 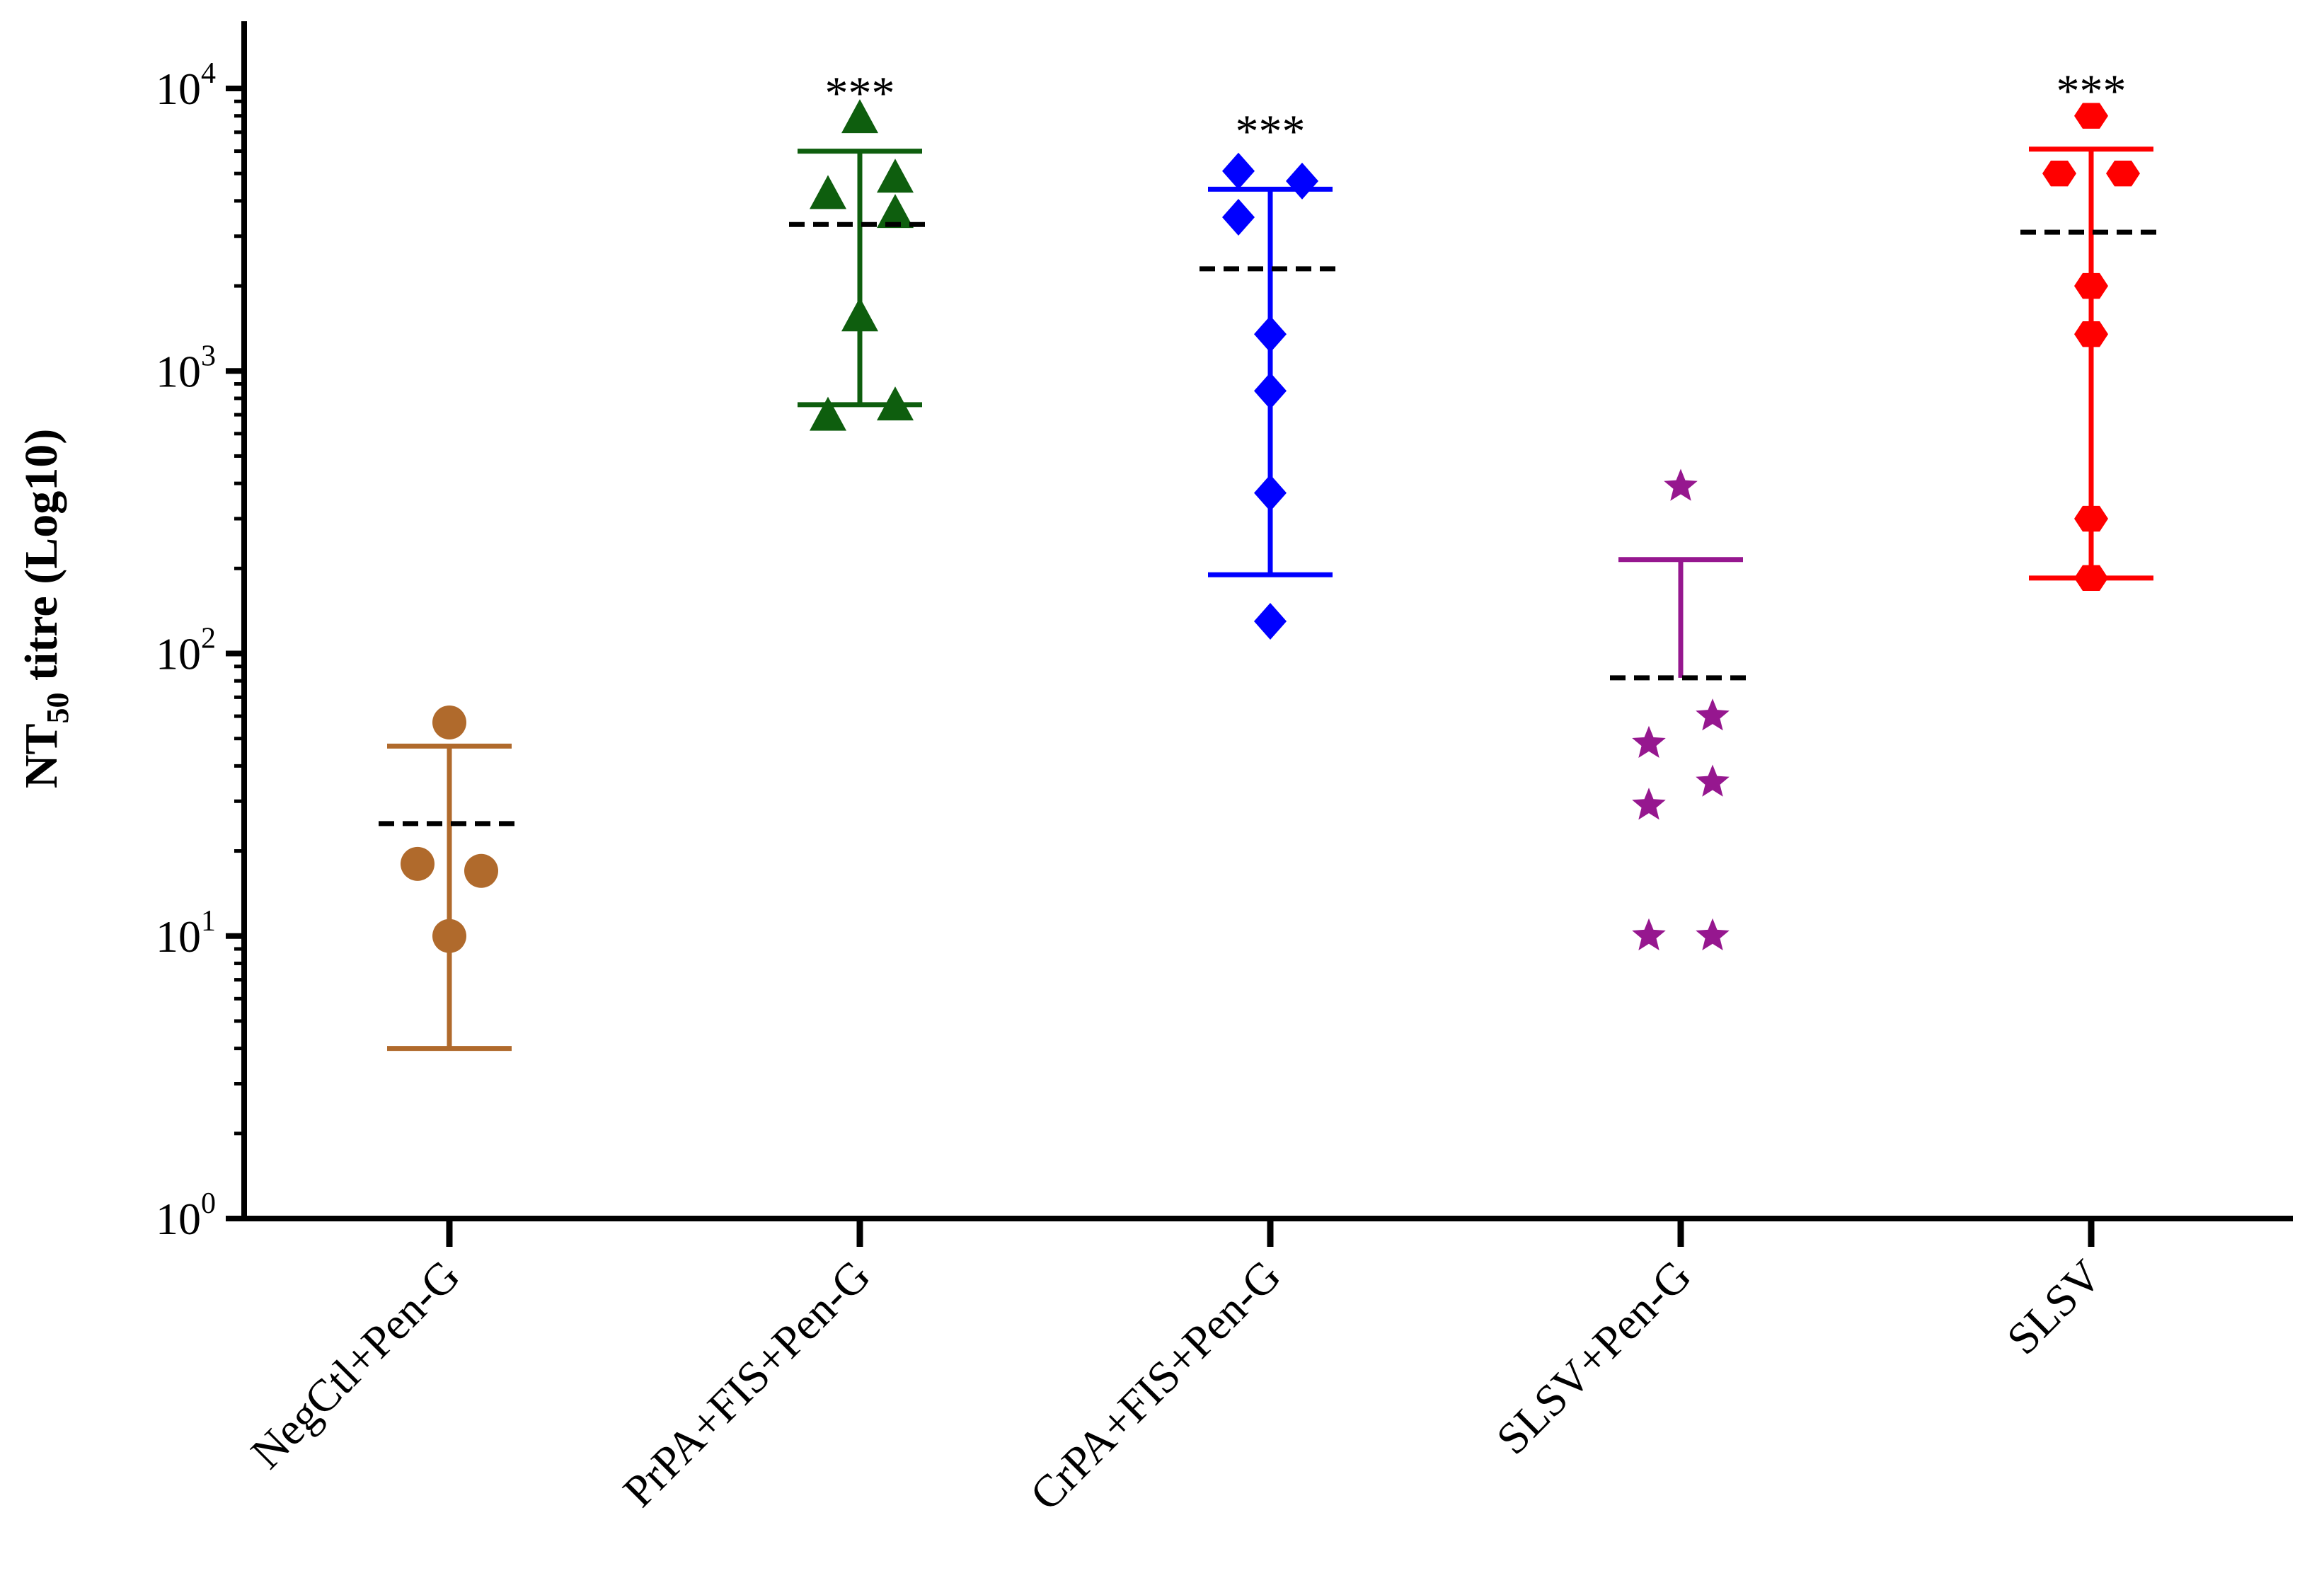 What do you see at coordinates (41, 755) in the screenshot?
I see `y-axis-label-main: NT` at bounding box center [41, 755].